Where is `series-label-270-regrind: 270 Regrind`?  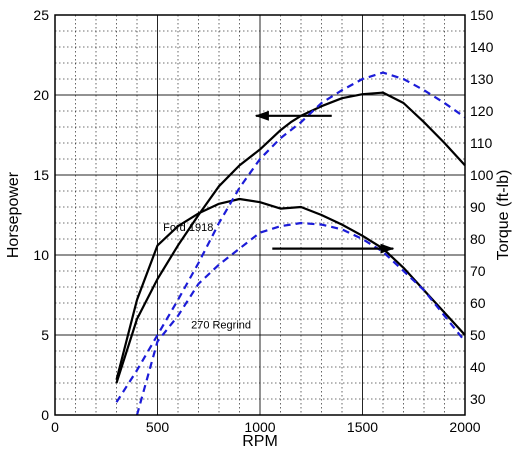
series-label-270-regrind: 270 Regrind is located at coordinates (221, 326).